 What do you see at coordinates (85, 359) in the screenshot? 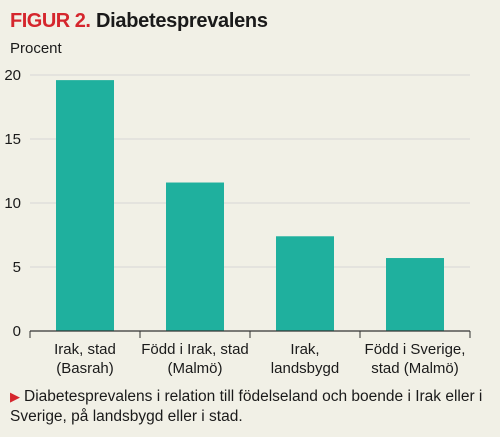
I see `x-category-label: Irak, stad (Basrah)` at bounding box center [85, 359].